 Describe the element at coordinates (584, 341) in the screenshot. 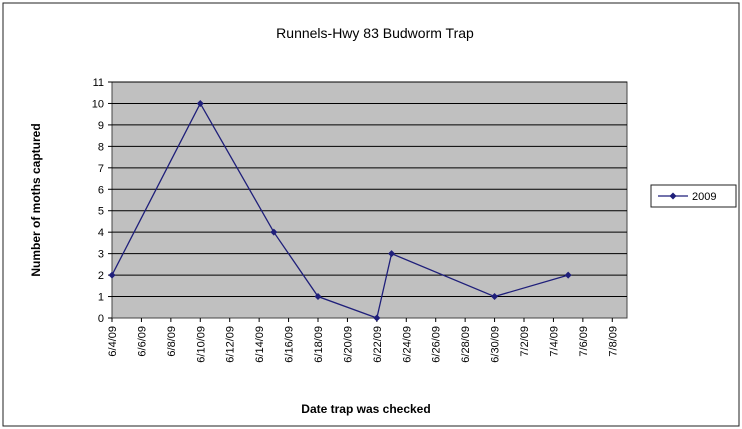

I see `x-tick-label: 7/6/09` at that location.